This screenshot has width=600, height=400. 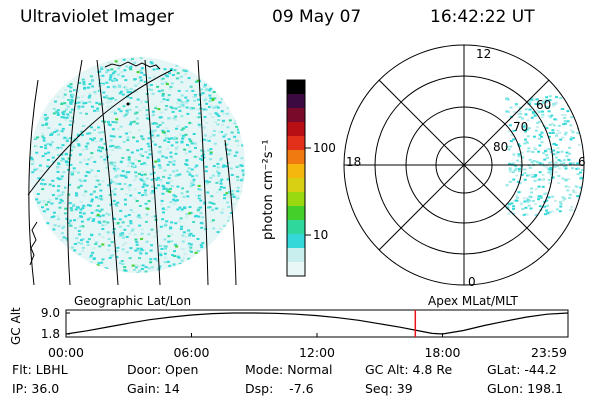 I want to click on apex-label: Apex MLat/MLT, so click(x=473, y=301).